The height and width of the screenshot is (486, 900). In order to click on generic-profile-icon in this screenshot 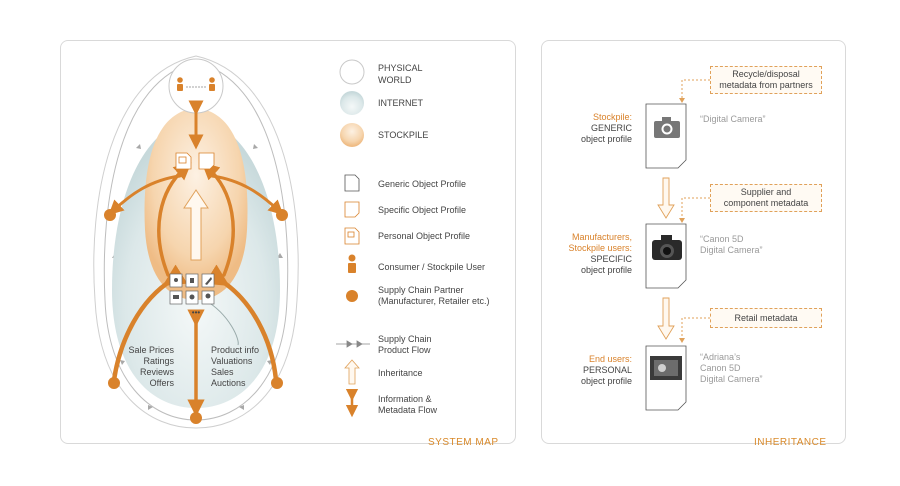, I will do `click(352, 183)`.